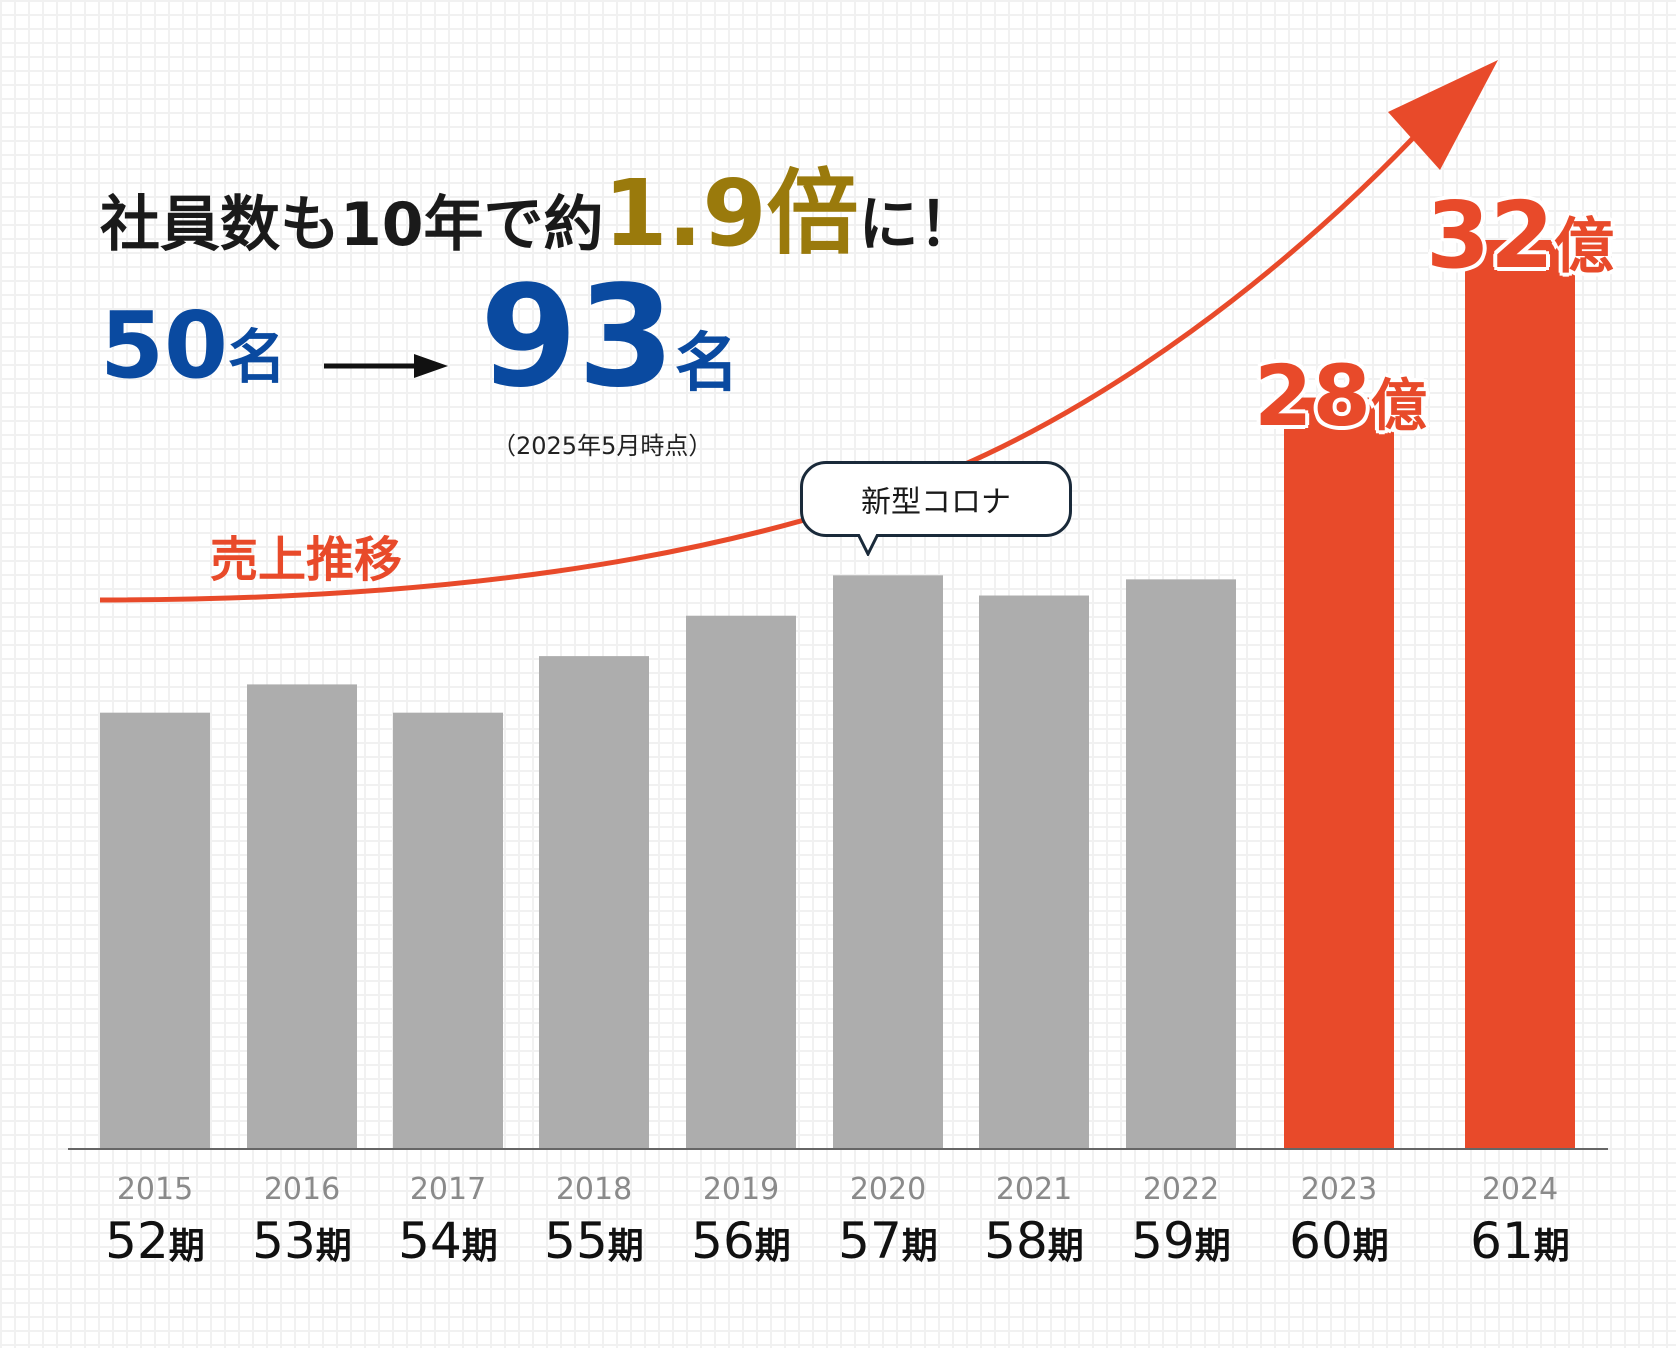 This screenshot has height=1348, width=1676. I want to click on x-label-2022: 2022 59期, so click(1181, 1226).